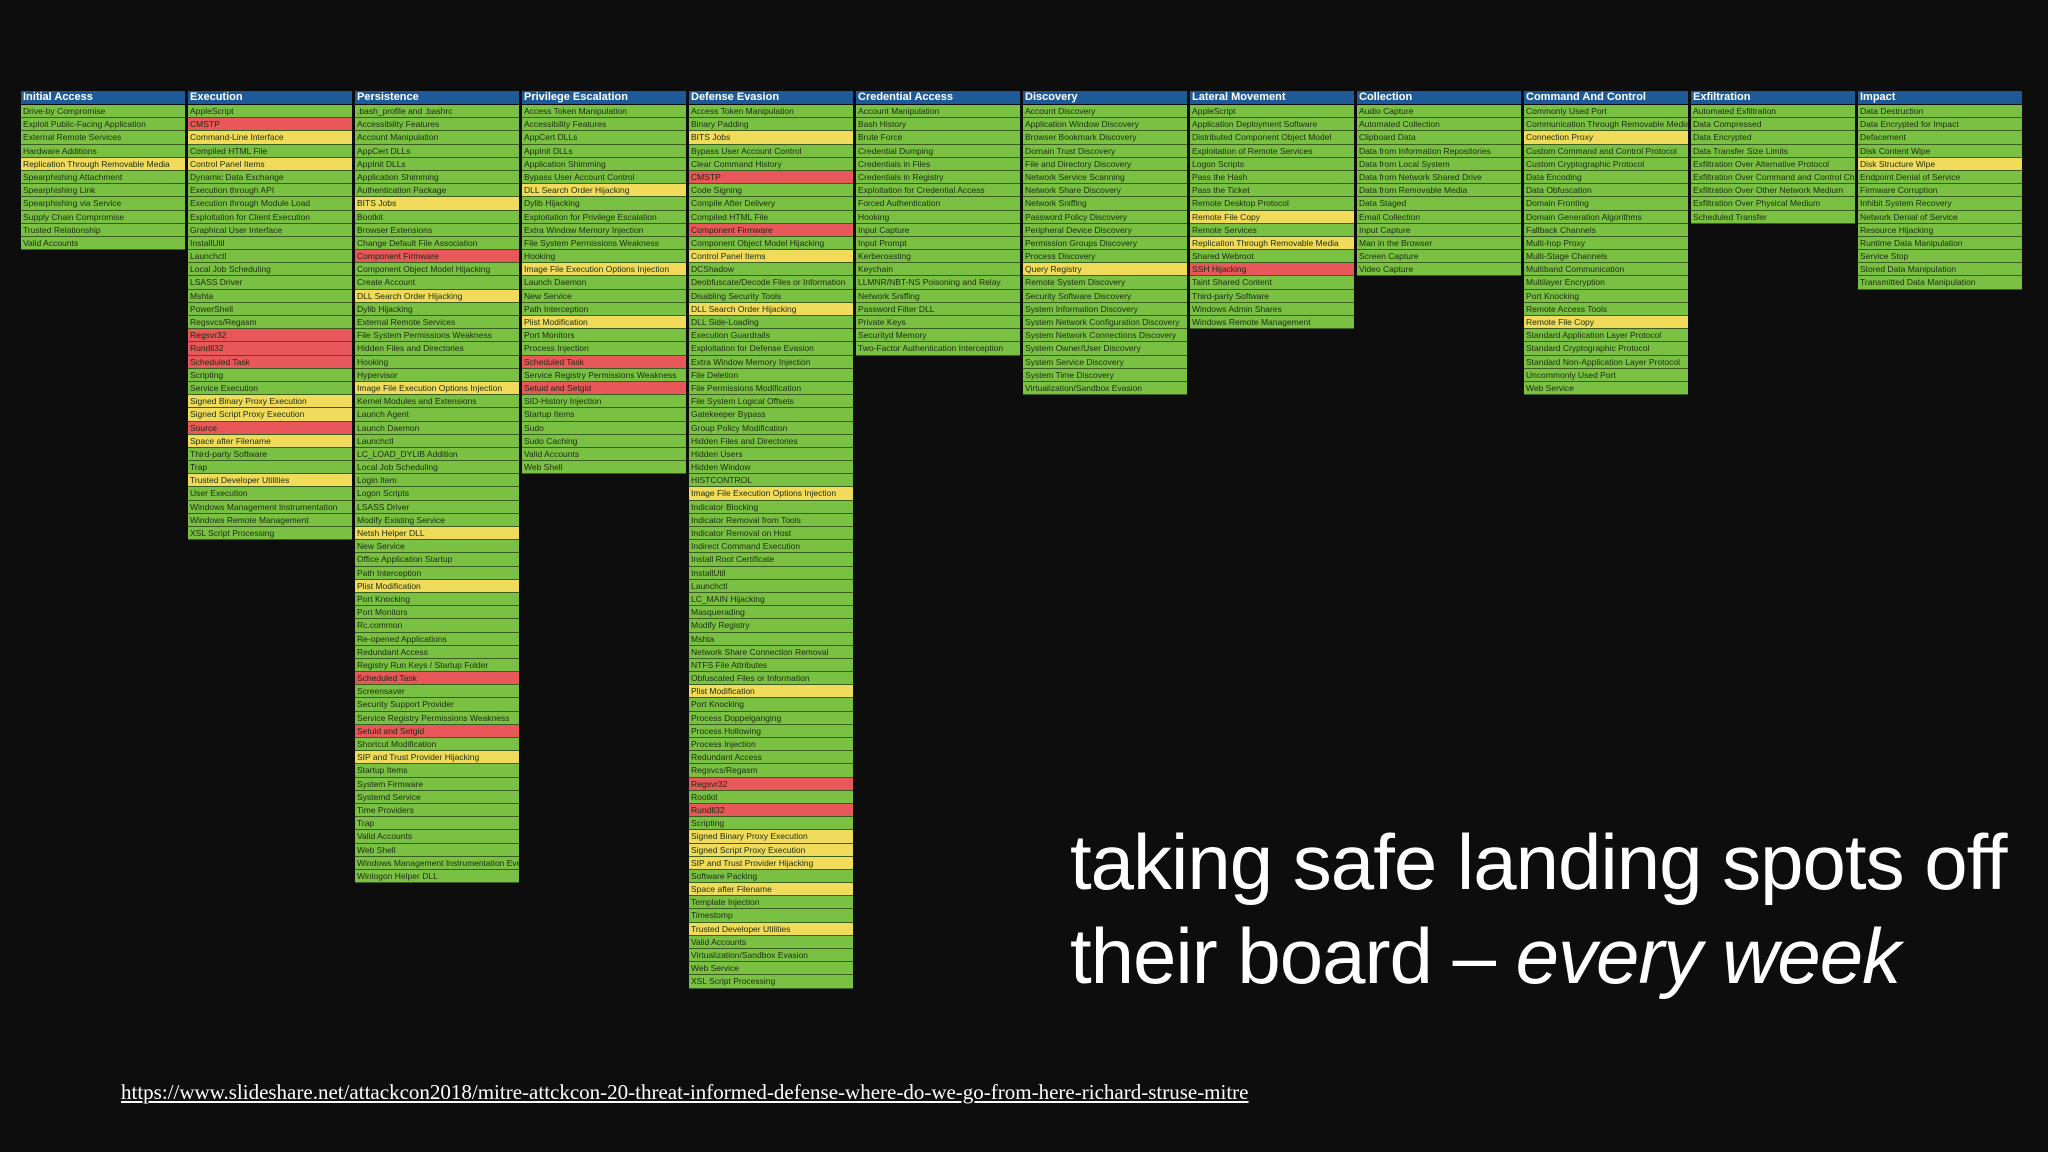  I want to click on technique-cell: Web Service, so click(771, 969).